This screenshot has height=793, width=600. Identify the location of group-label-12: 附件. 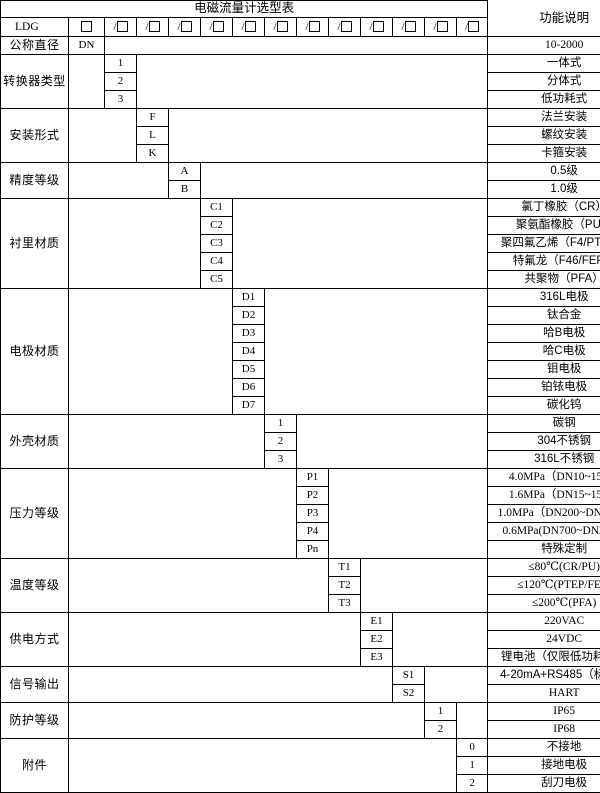
(35, 766).